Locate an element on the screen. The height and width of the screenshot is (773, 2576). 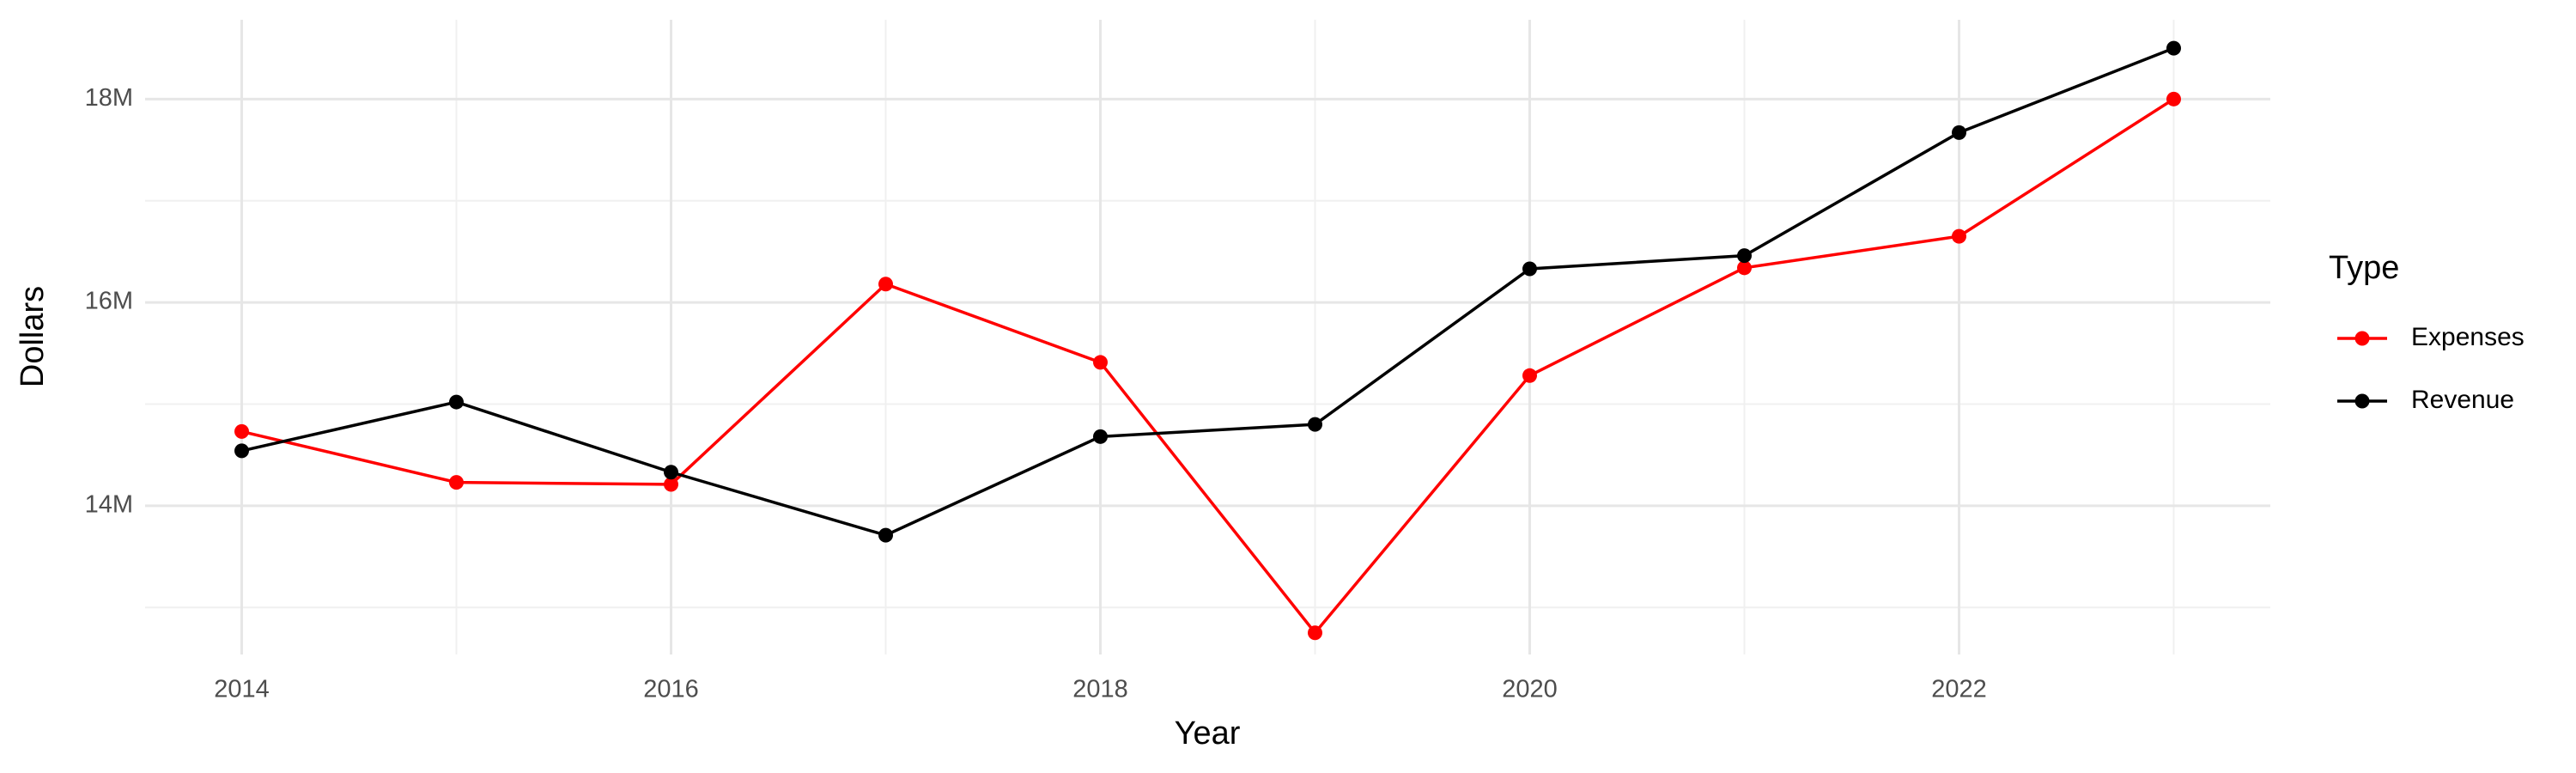
legend-title: Type is located at coordinates (2364, 268).